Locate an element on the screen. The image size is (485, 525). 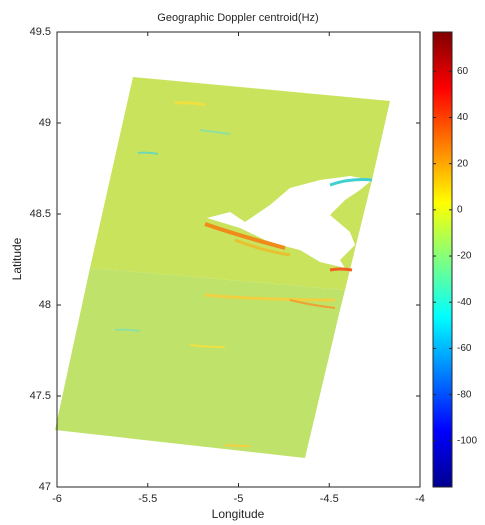
colorbar-tick-label: -80 is located at coordinates (464, 394).